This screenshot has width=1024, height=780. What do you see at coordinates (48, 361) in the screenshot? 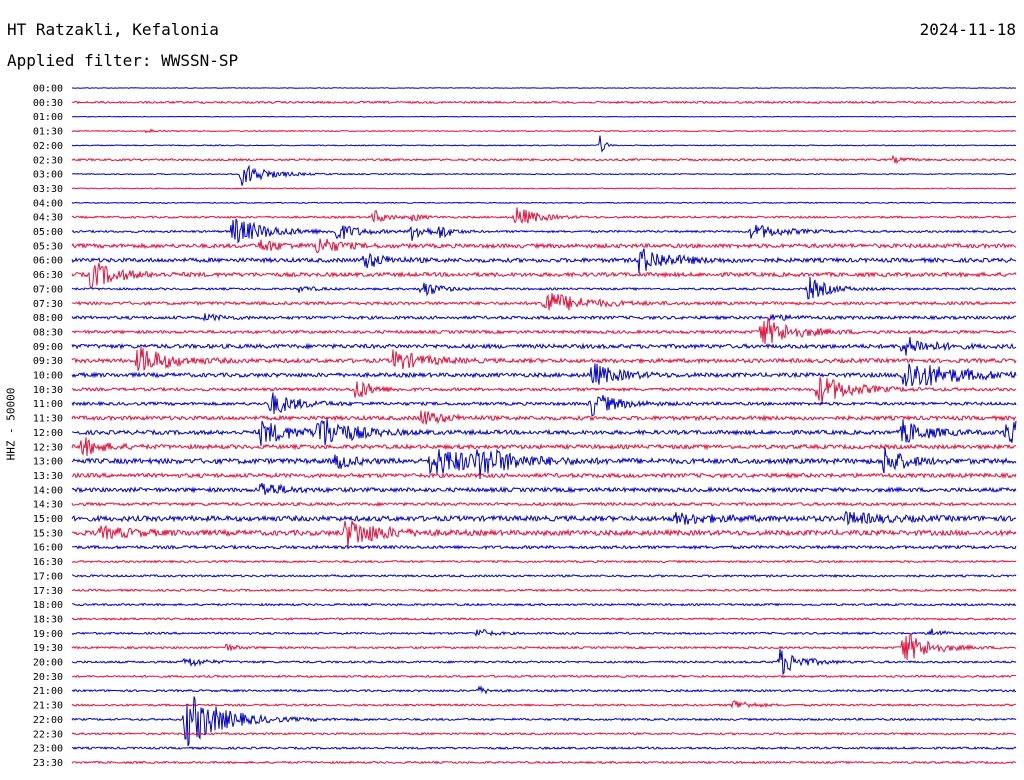
I see `time-label: 09:30` at bounding box center [48, 361].